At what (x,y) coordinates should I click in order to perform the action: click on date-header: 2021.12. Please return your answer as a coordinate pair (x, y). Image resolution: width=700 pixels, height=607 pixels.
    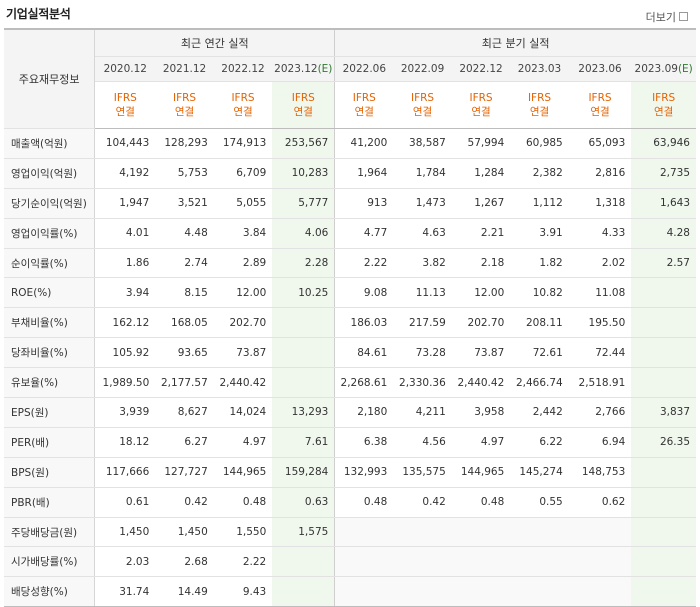
    Looking at the image, I should click on (184, 69).